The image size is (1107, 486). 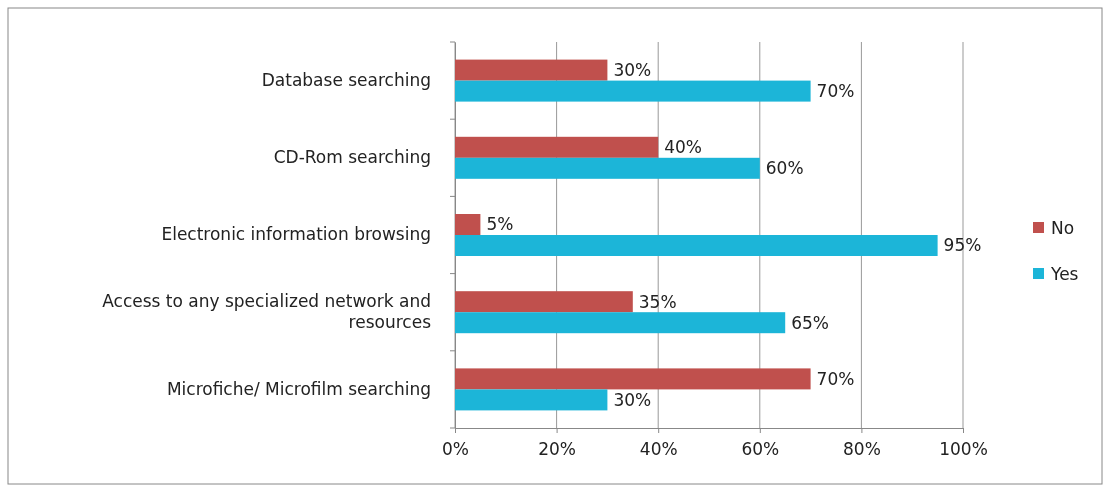 What do you see at coordinates (1063, 227) in the screenshot?
I see `legend-label: No` at bounding box center [1063, 227].